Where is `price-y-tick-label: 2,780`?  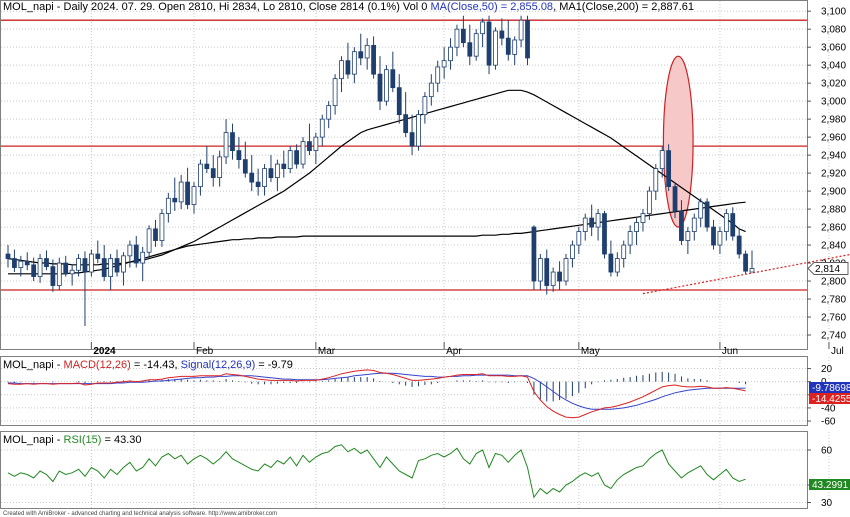
price-y-tick-label: 2,780 is located at coordinates (833, 300).